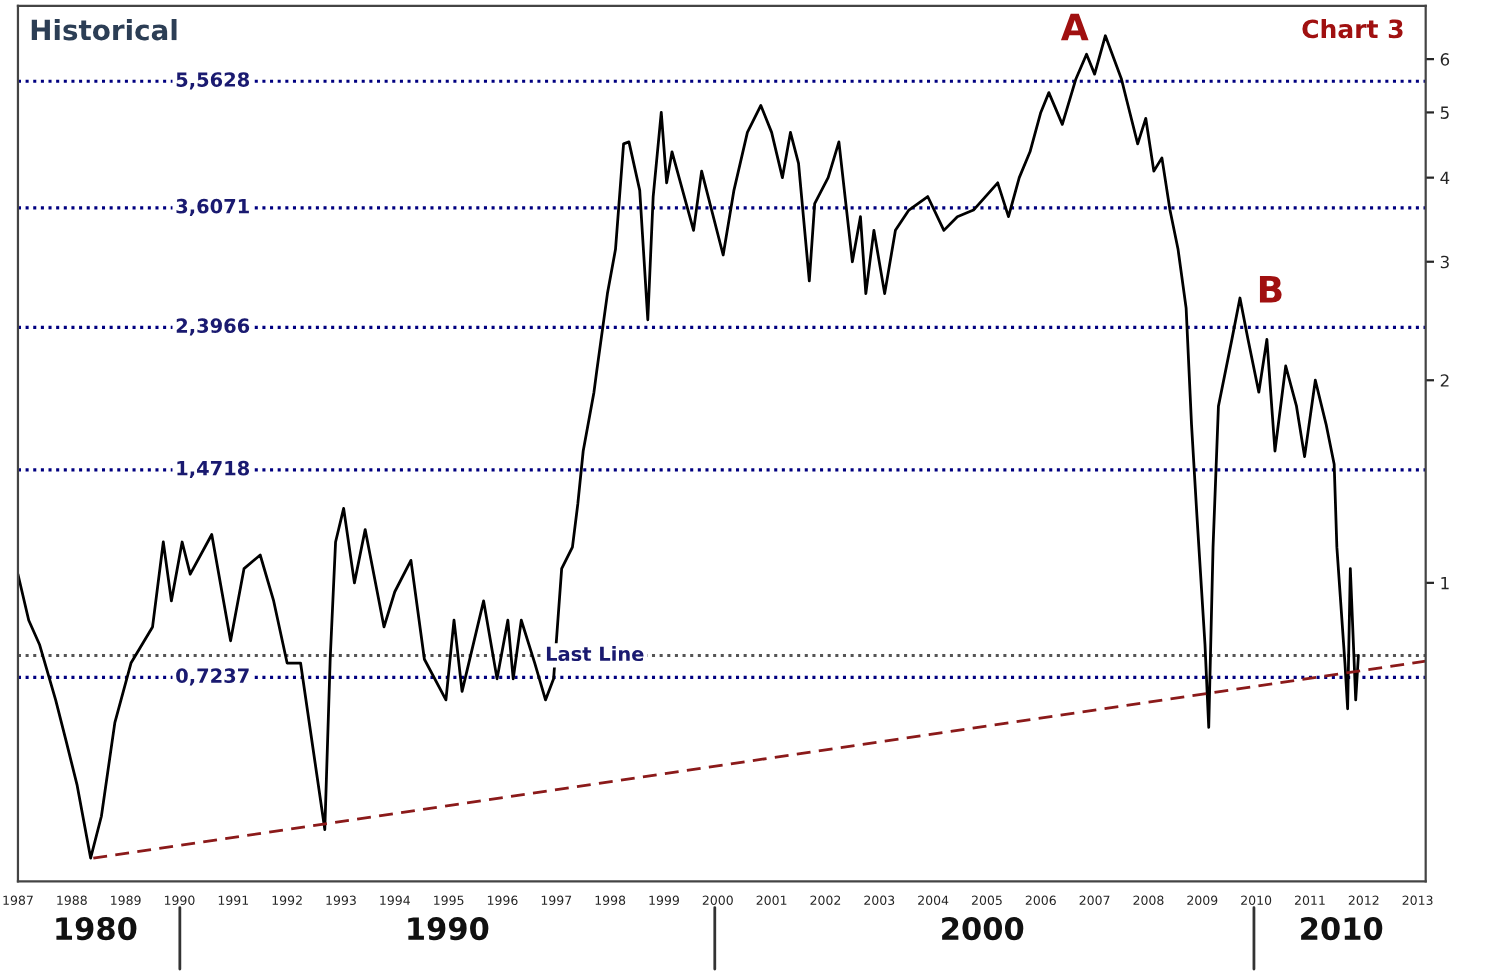  What do you see at coordinates (1270, 289) in the screenshot?
I see `annotation: B` at bounding box center [1270, 289].